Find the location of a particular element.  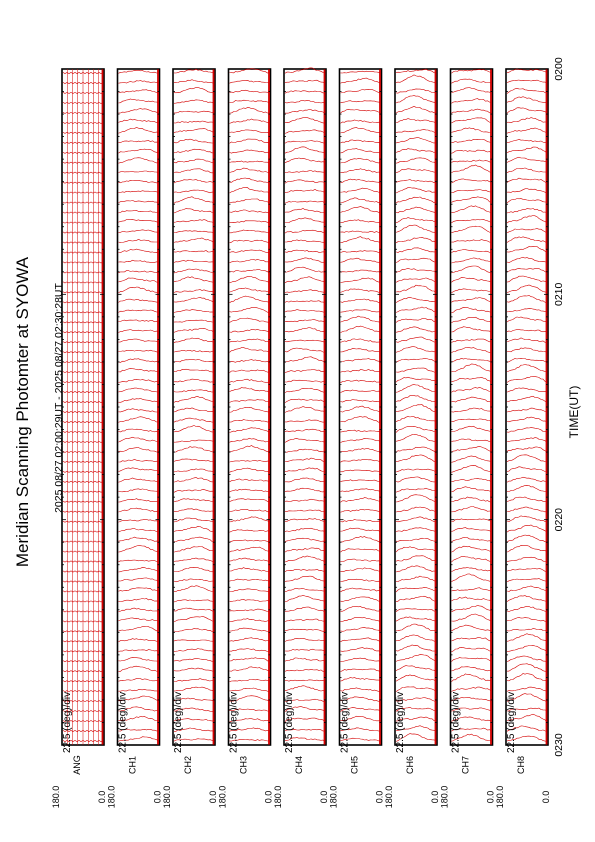

channel-label: CH2 is located at coordinates (188, 765).